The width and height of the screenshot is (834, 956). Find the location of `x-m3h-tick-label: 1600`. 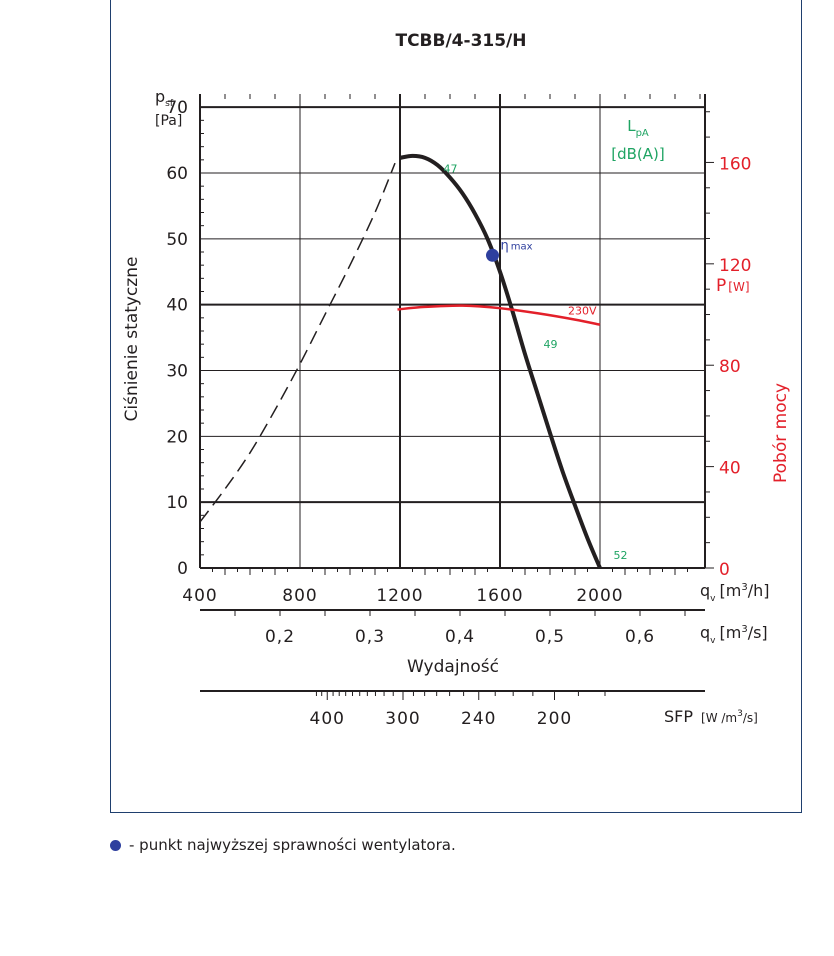

x-m3h-tick-label: 1600 is located at coordinates (499, 596).